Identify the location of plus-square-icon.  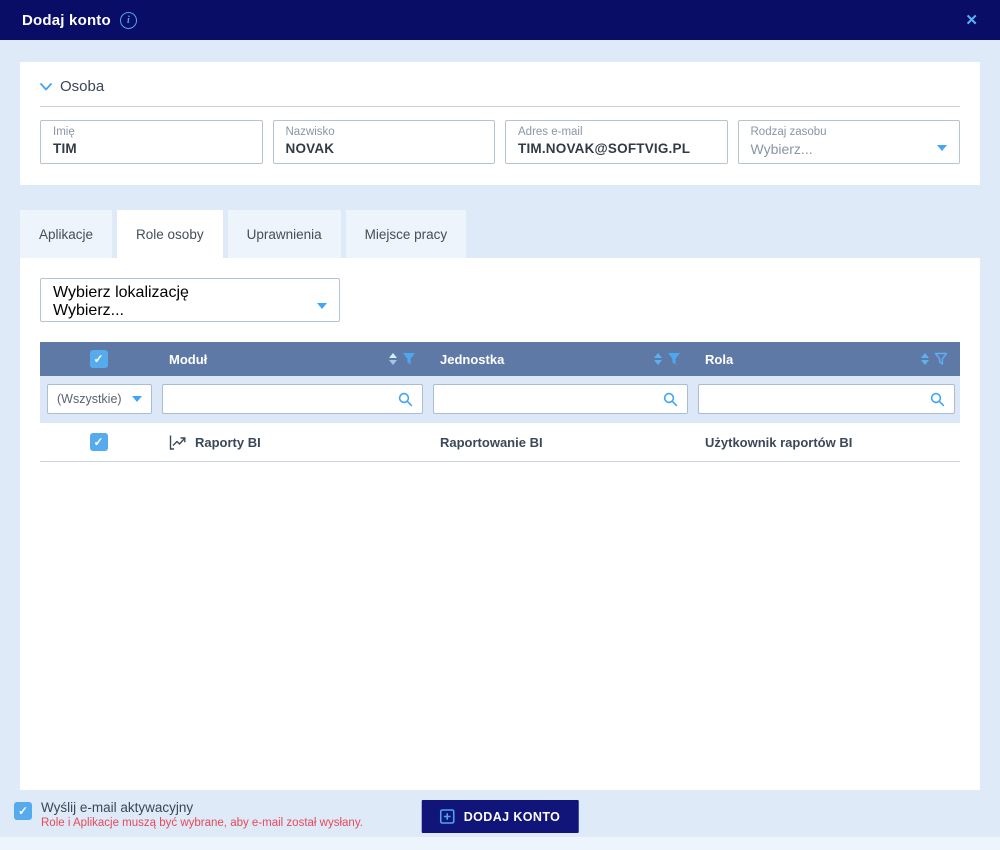
(447, 816).